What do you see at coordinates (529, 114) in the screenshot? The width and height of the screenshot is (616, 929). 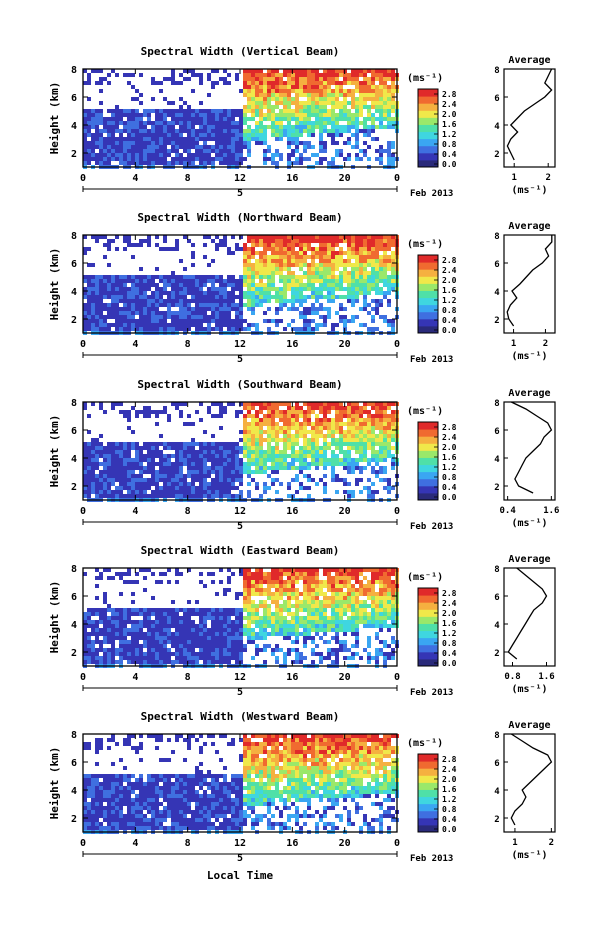 I see `profile-line` at bounding box center [529, 114].